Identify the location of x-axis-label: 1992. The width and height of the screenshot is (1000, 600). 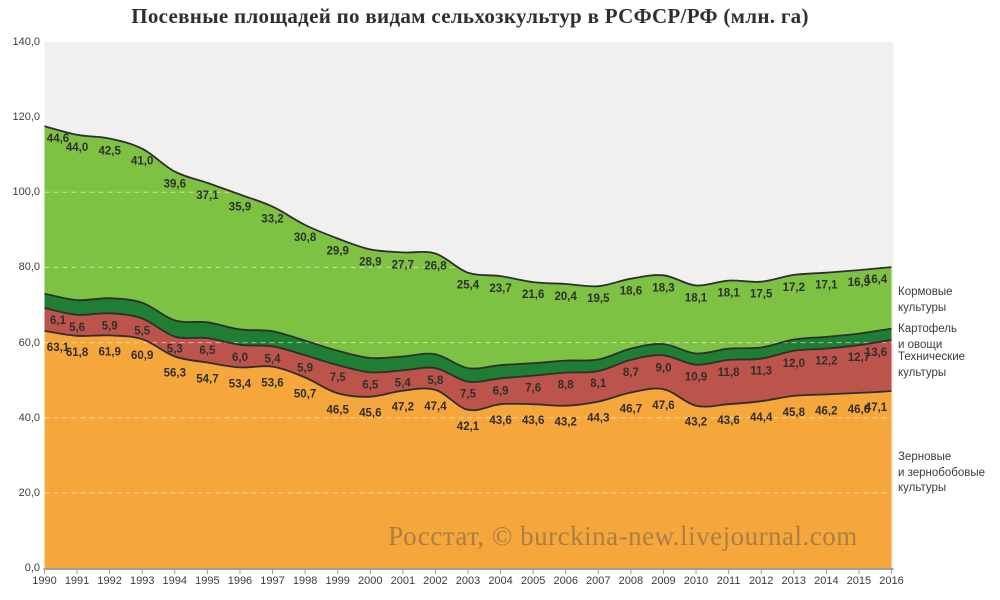
(109, 581).